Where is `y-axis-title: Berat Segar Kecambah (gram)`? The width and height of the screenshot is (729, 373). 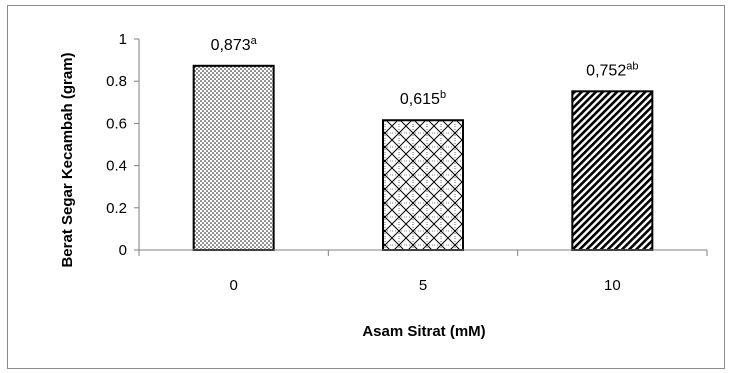 y-axis-title: Berat Segar Kecambah (gram) is located at coordinates (67, 159).